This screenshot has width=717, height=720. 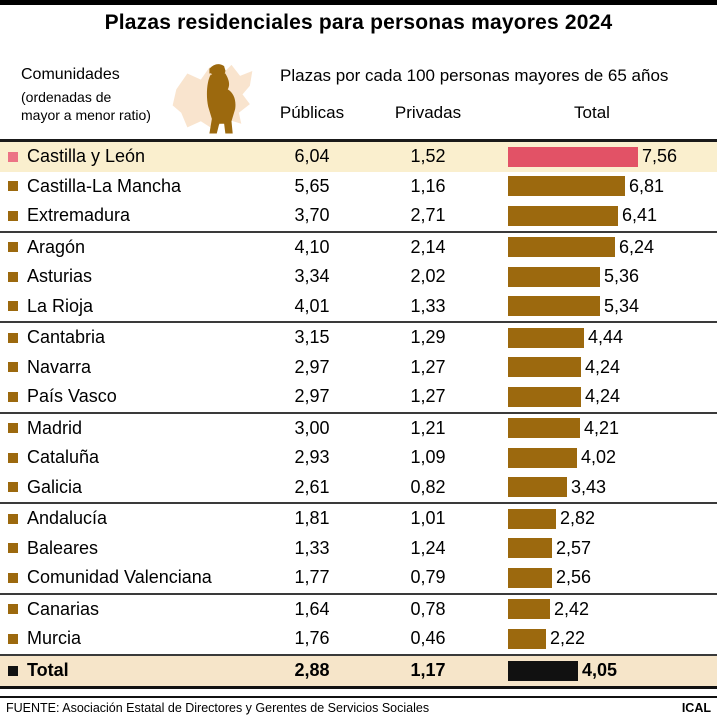 What do you see at coordinates (72, 396) in the screenshot?
I see `community-name: País Vasco` at bounding box center [72, 396].